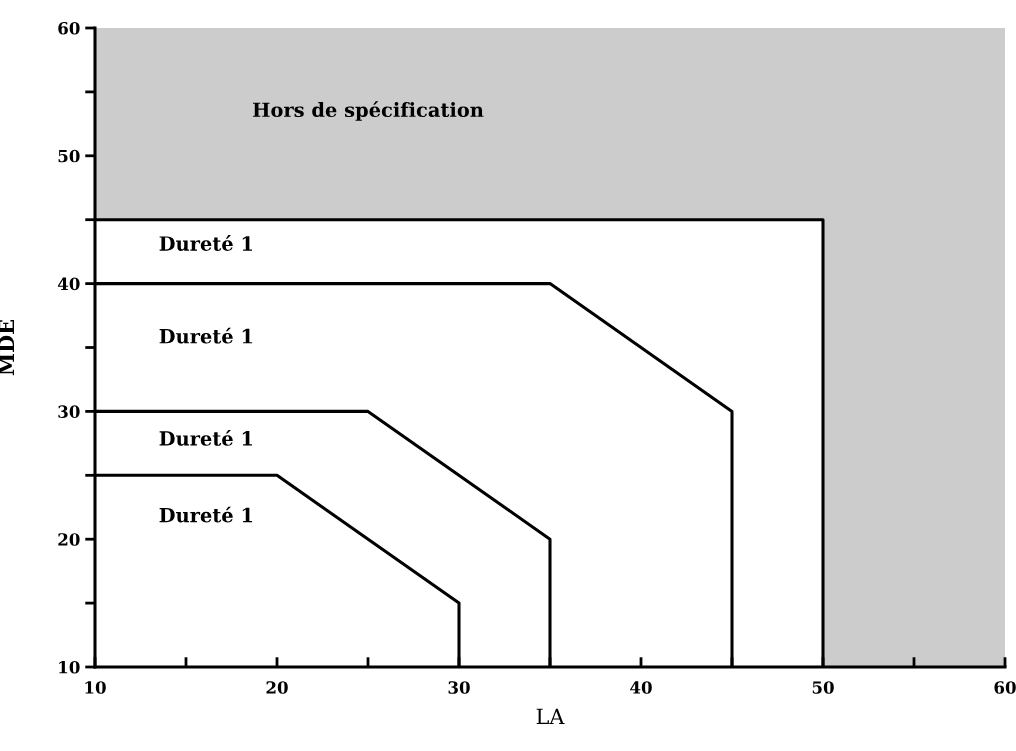  Describe the element at coordinates (277, 687) in the screenshot. I see `x-tick-label: 20` at that location.